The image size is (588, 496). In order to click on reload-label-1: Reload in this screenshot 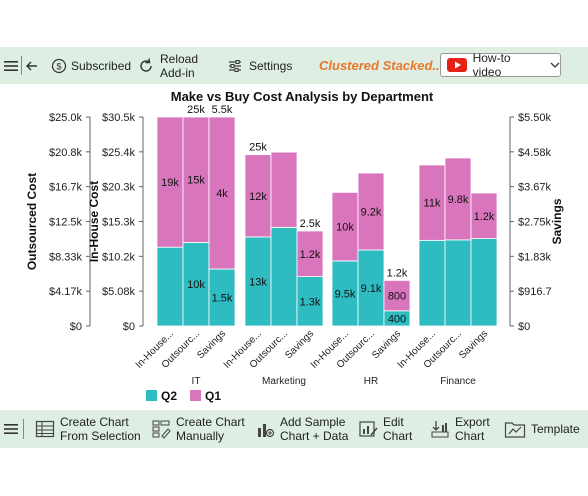, I will do `click(179, 58)`.